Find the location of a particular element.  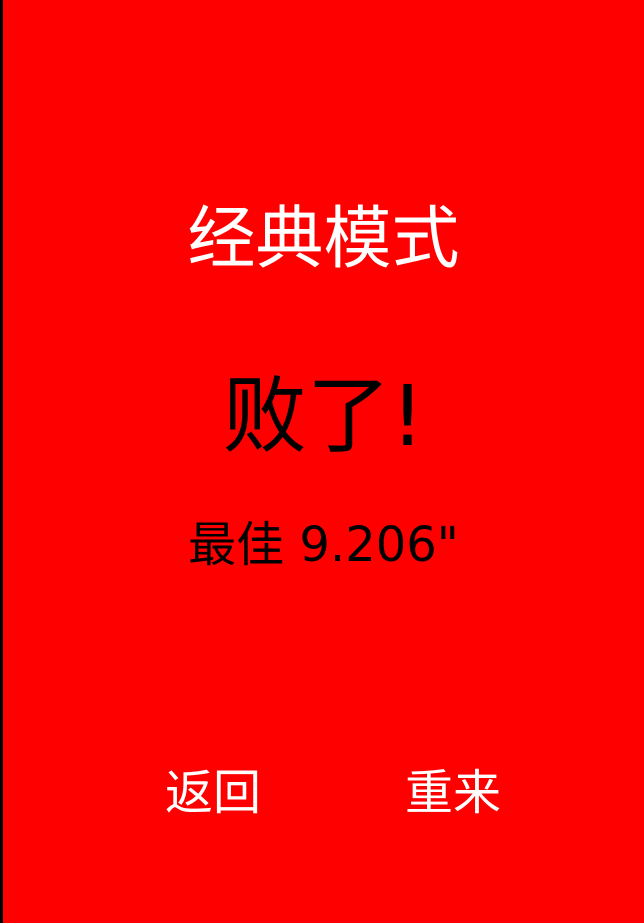

best-score: 最佳 9.206" is located at coordinates (323, 545).